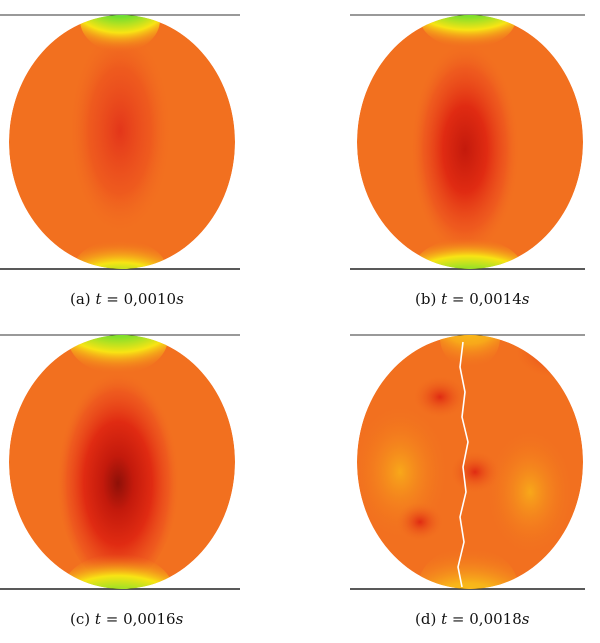 This screenshot has height=643, width=600. What do you see at coordinates (472, 299) in the screenshot?
I see `caption-b: (b) t = 0,0014s` at bounding box center [472, 299].